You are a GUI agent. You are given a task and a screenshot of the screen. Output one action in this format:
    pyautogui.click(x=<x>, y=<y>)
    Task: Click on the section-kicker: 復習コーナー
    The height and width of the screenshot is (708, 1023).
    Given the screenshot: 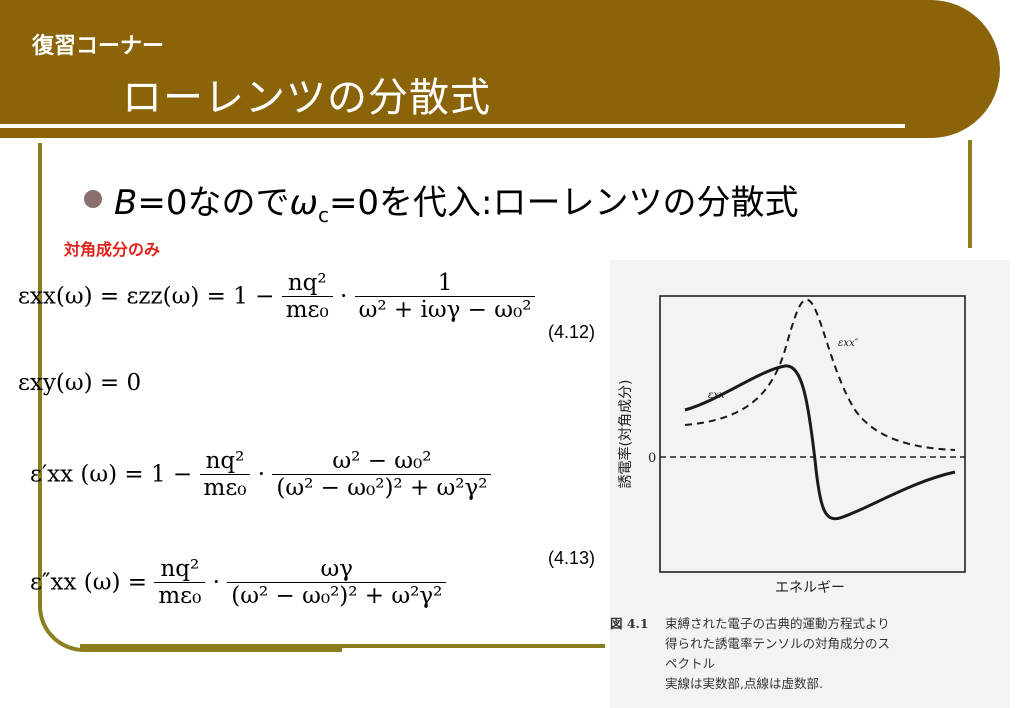 What is the action you would take?
    pyautogui.click(x=98, y=46)
    